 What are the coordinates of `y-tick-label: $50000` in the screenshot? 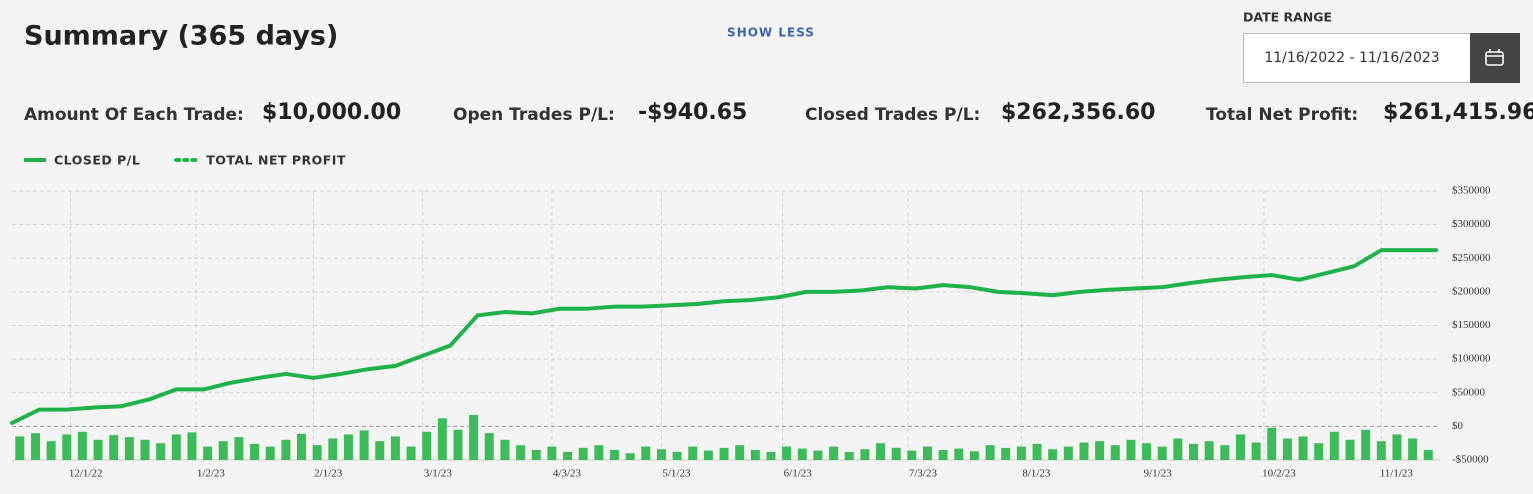 It's located at (1469, 392).